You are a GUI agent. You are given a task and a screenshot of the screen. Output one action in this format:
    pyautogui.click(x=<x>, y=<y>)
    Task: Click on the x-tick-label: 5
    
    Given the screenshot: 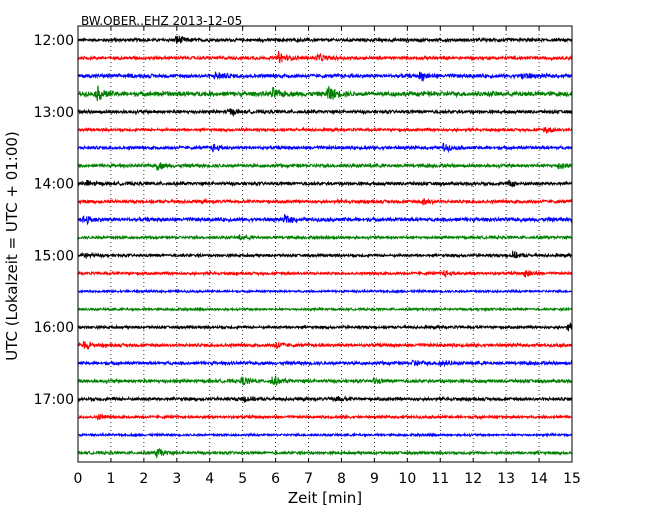 What is the action you would take?
    pyautogui.click(x=242, y=479)
    